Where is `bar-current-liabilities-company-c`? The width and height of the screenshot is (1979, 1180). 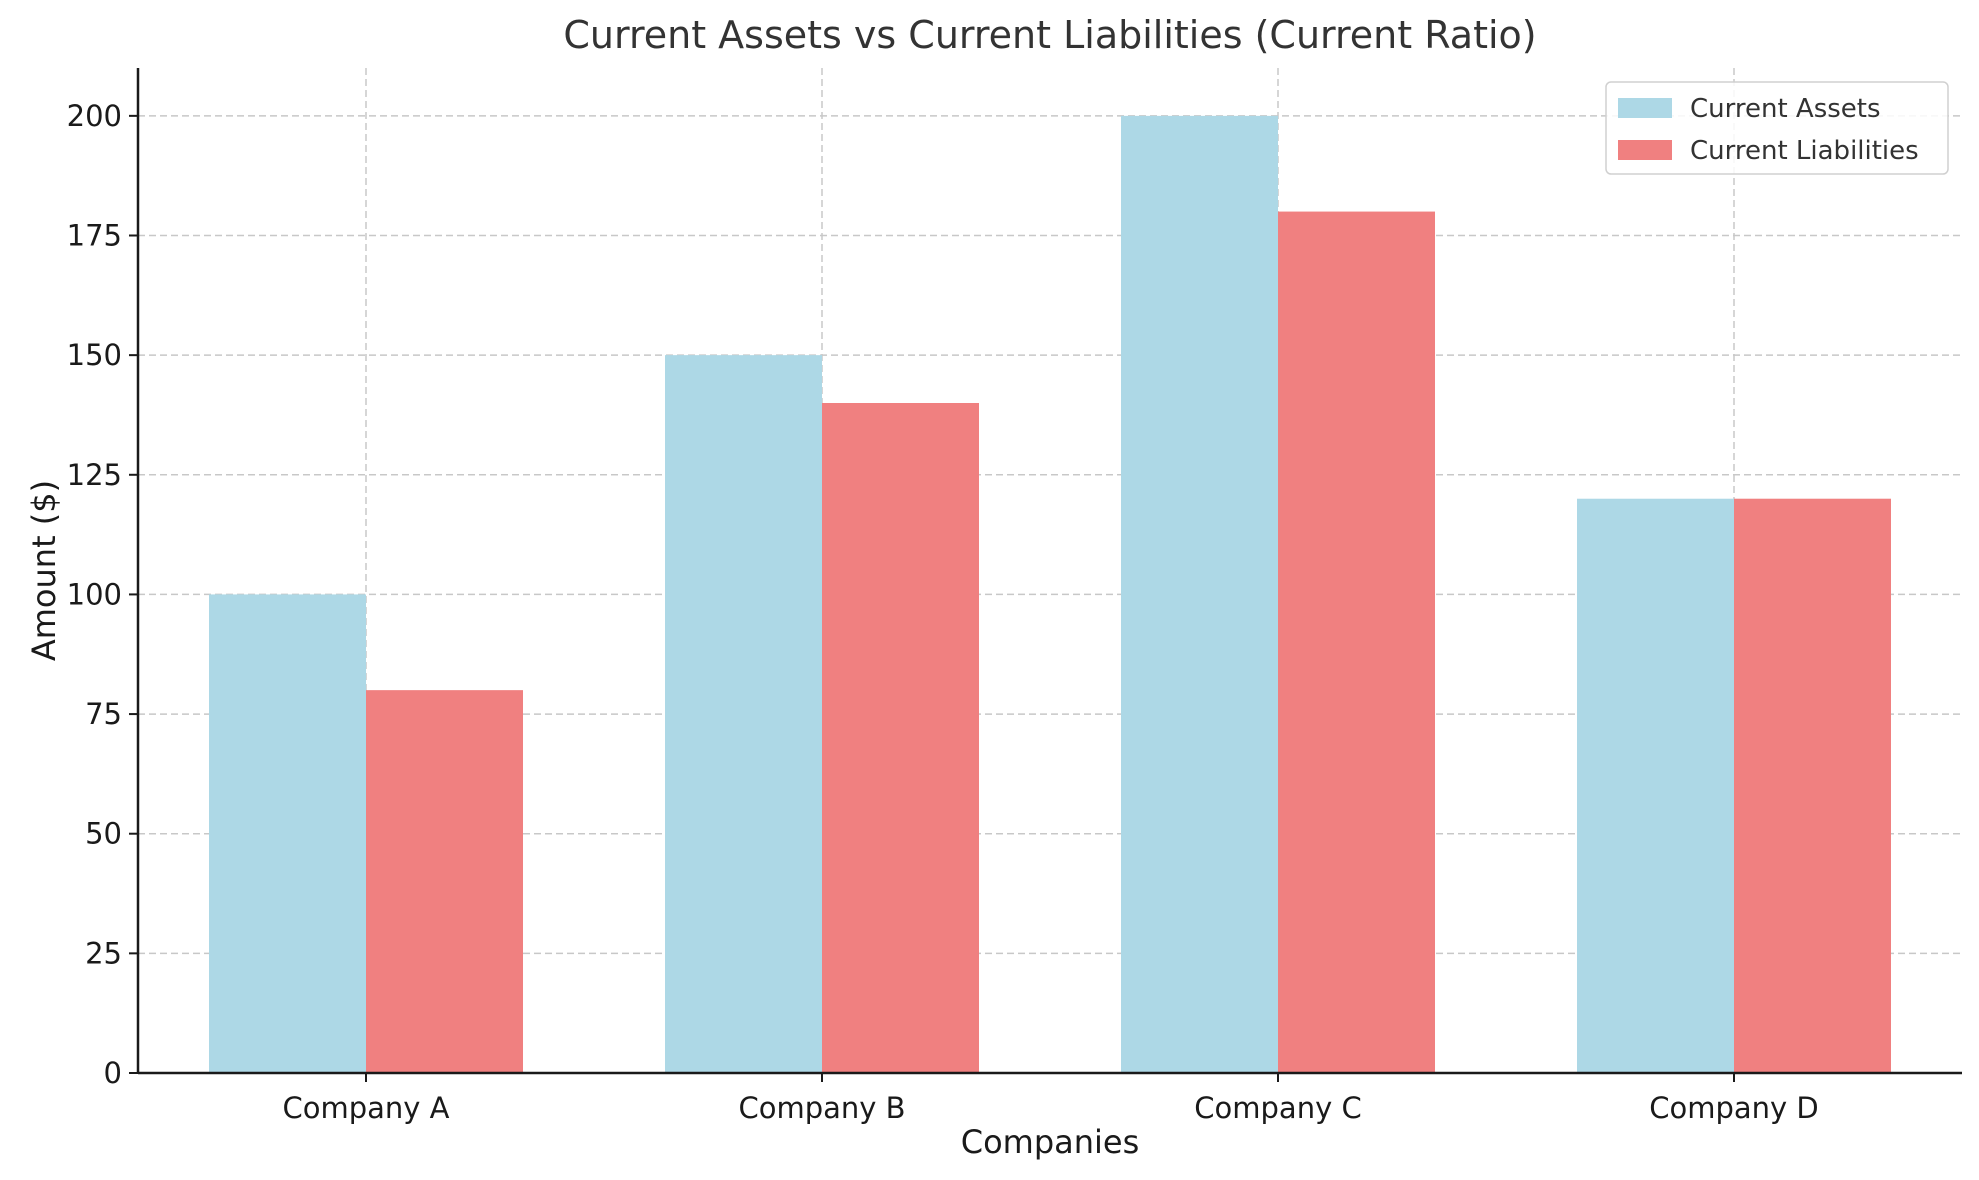 bar-current-liabilities-company-c is located at coordinates (1356, 642).